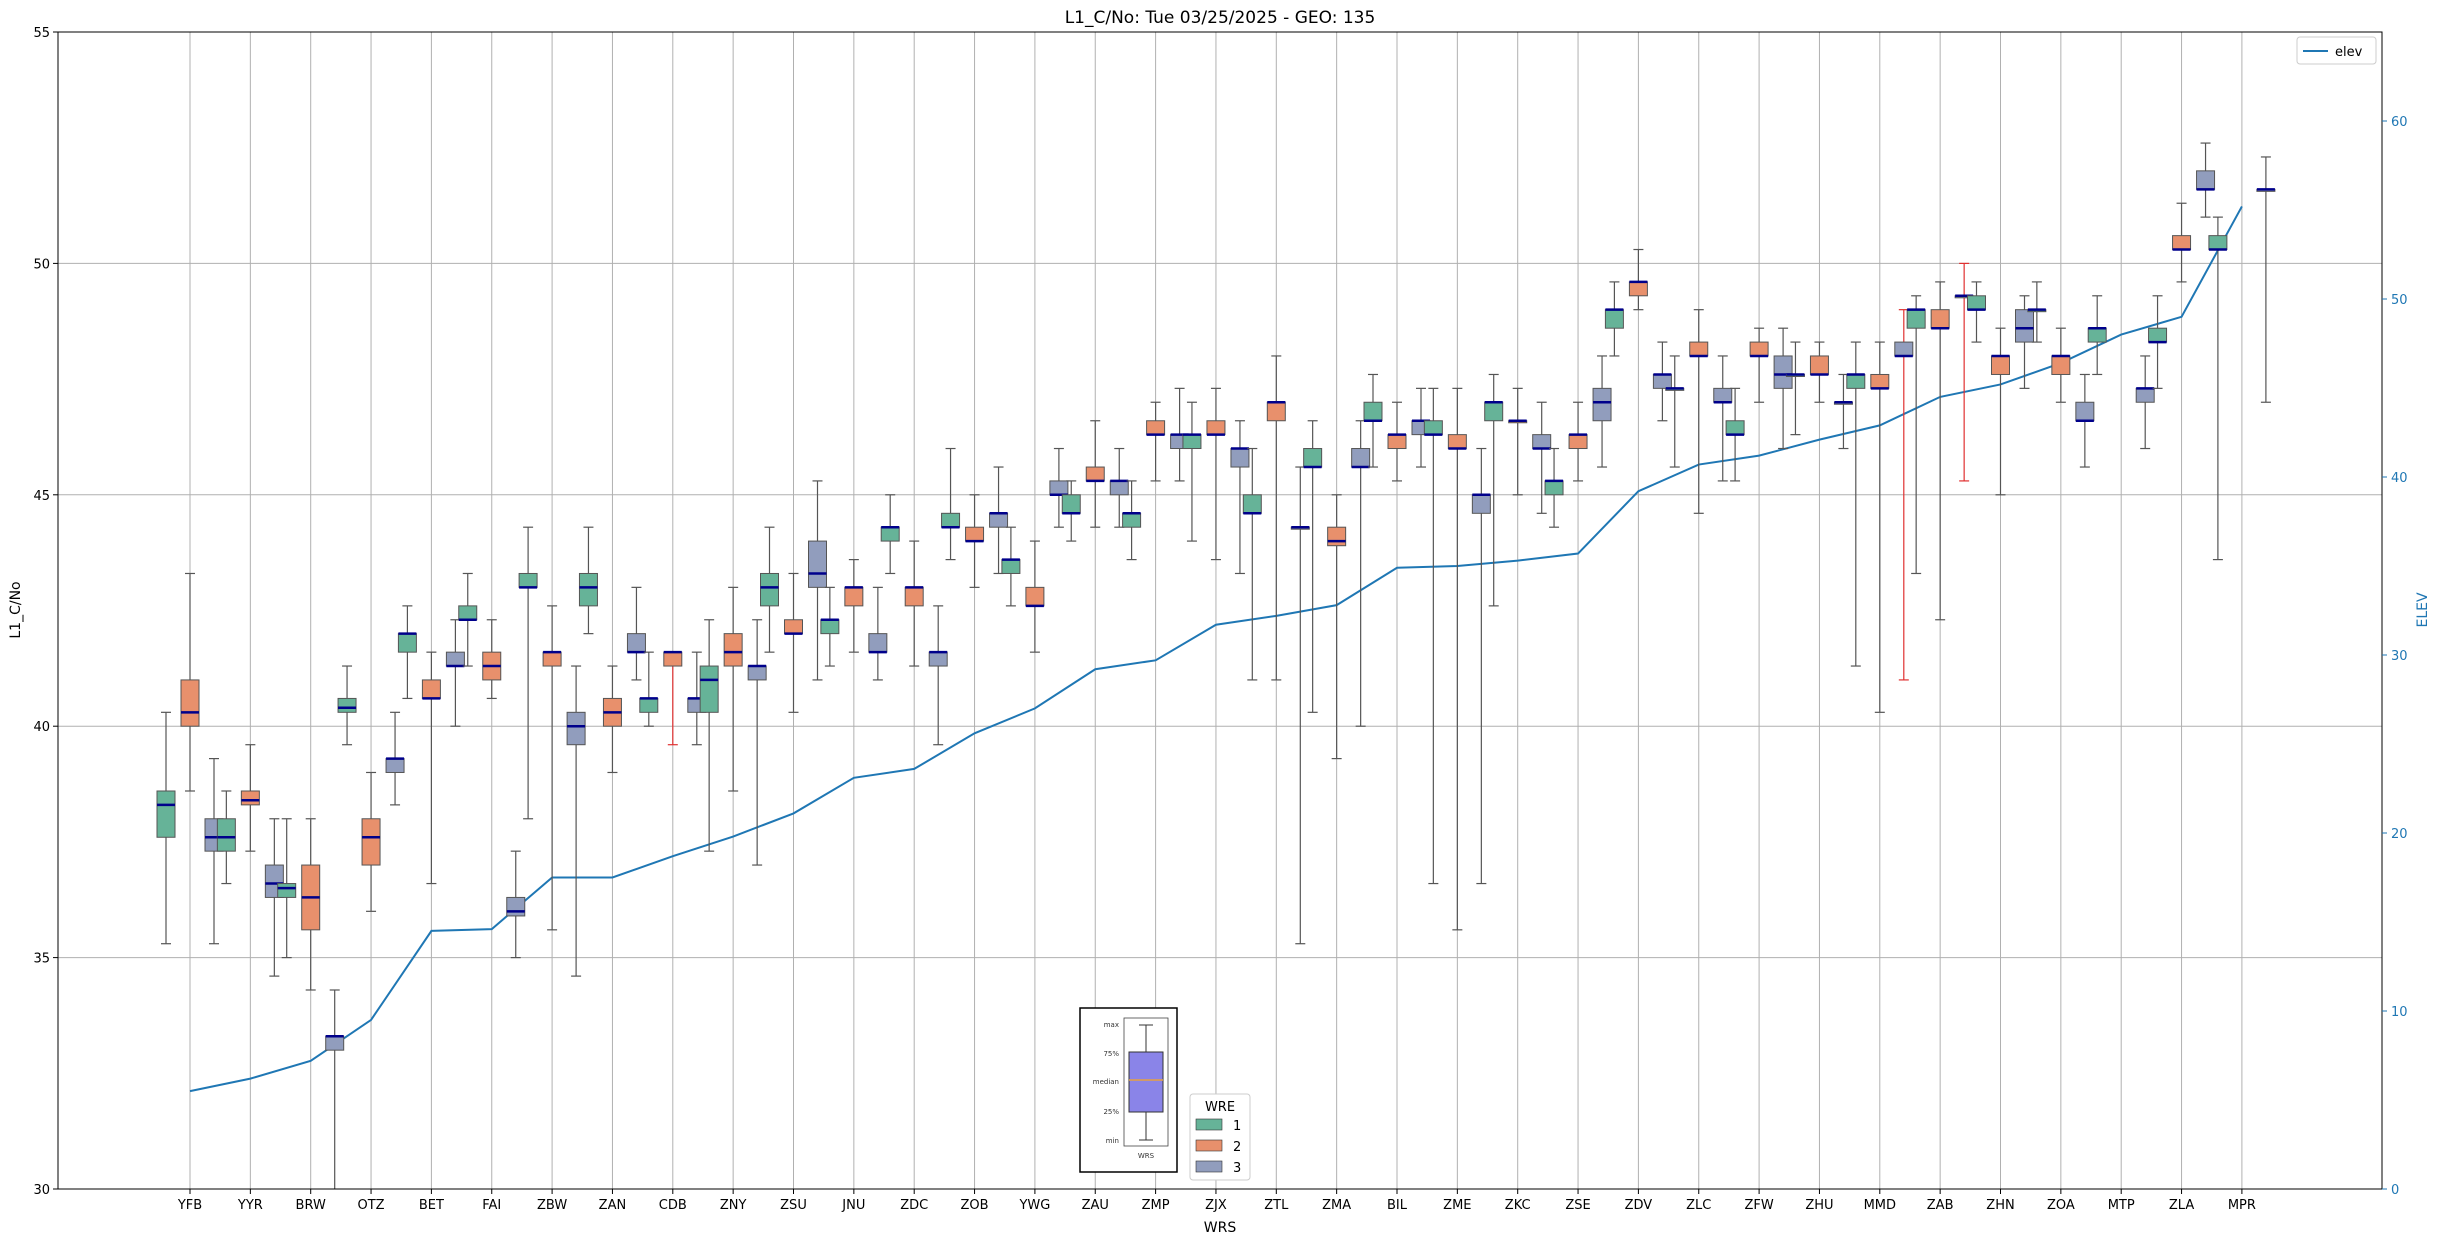 The width and height of the screenshot is (2438, 1240). What do you see at coordinates (951, 504) in the screenshot?
I see `box-ZOB-wre1` at bounding box center [951, 504].